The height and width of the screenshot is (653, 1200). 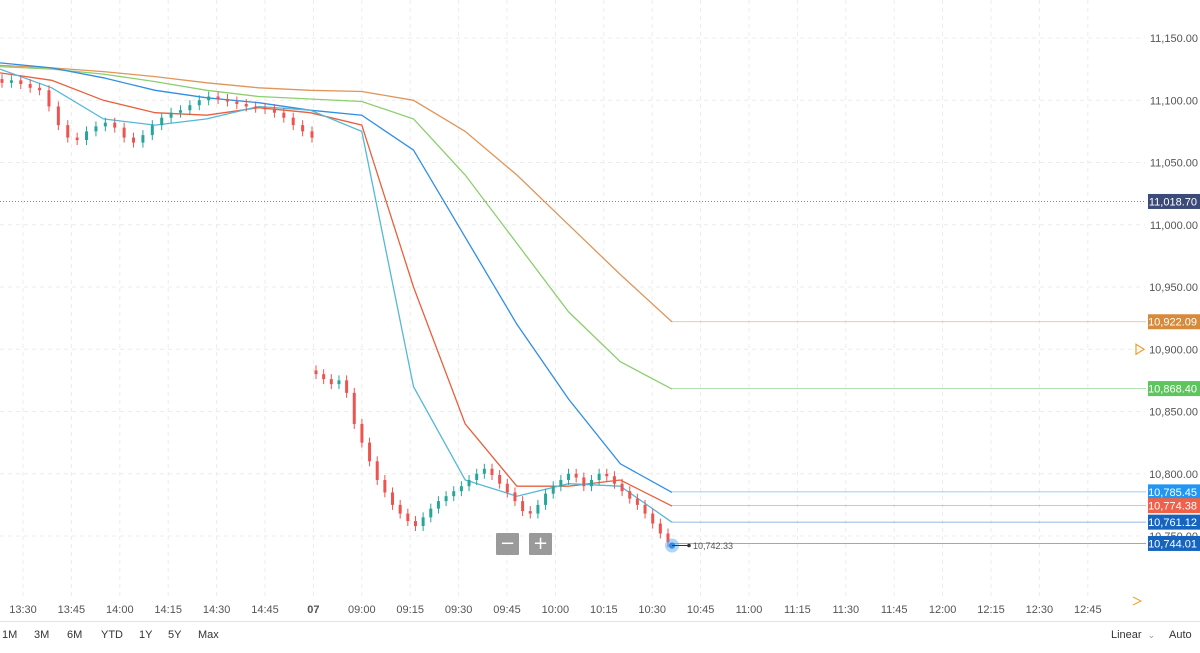 What do you see at coordinates (894, 610) in the screenshot?
I see `x-tick-label: 11:45` at bounding box center [894, 610].